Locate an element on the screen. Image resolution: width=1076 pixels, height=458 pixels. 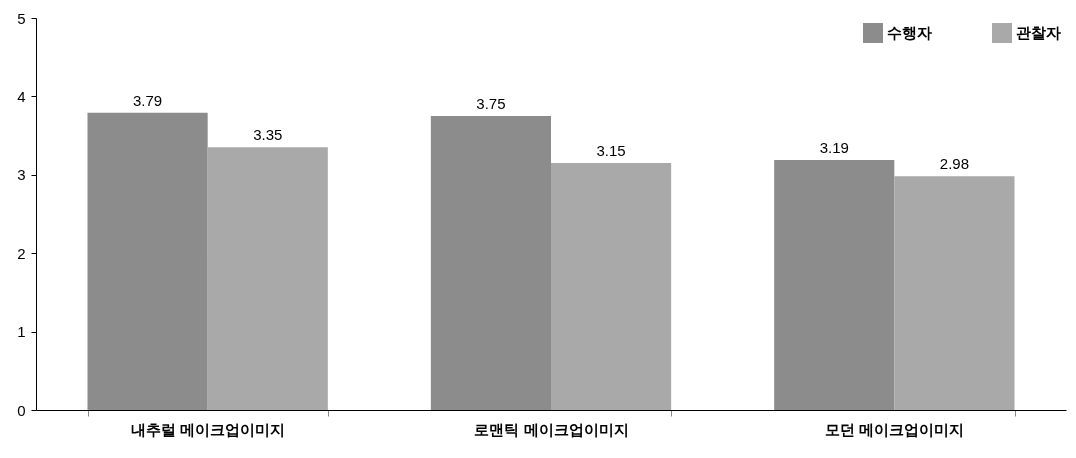
x-tick-label: 모던 메이크업이미지 is located at coordinates (895, 429).